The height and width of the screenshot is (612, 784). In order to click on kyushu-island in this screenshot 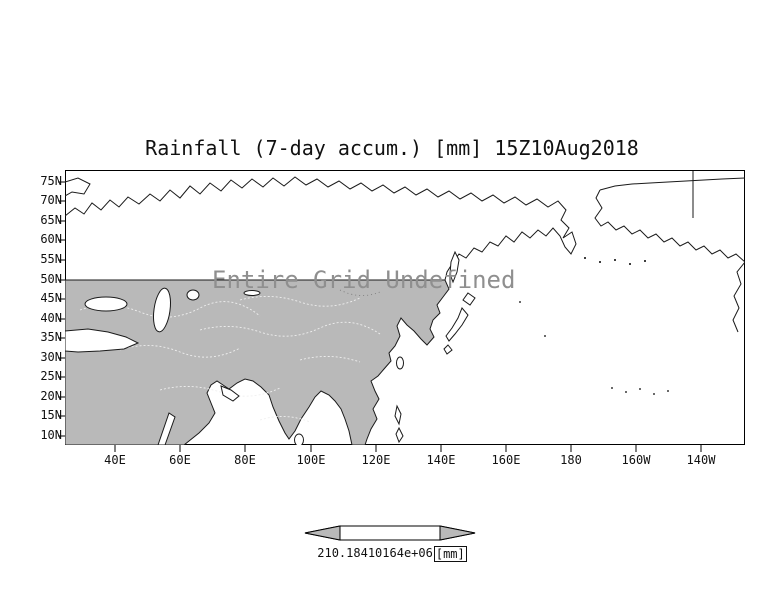, I will do `click(448, 349)`.